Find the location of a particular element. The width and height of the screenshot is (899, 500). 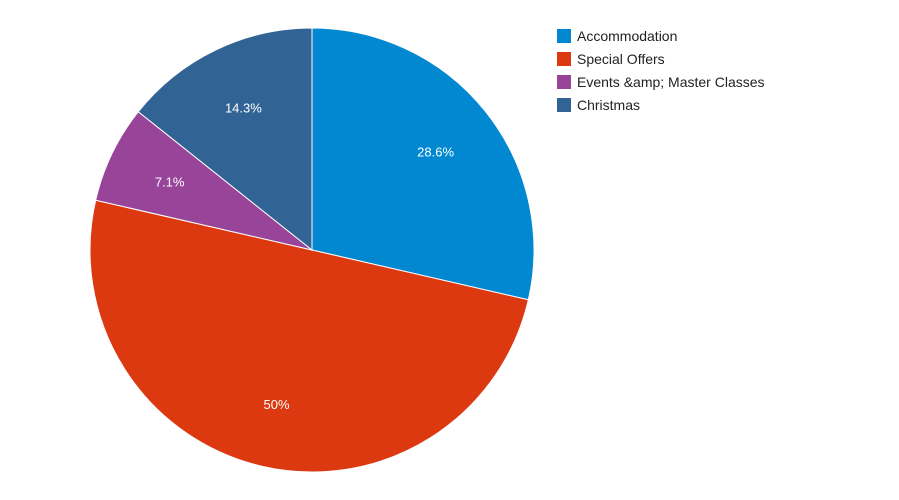

legend-label: Accommodation is located at coordinates (627, 35).